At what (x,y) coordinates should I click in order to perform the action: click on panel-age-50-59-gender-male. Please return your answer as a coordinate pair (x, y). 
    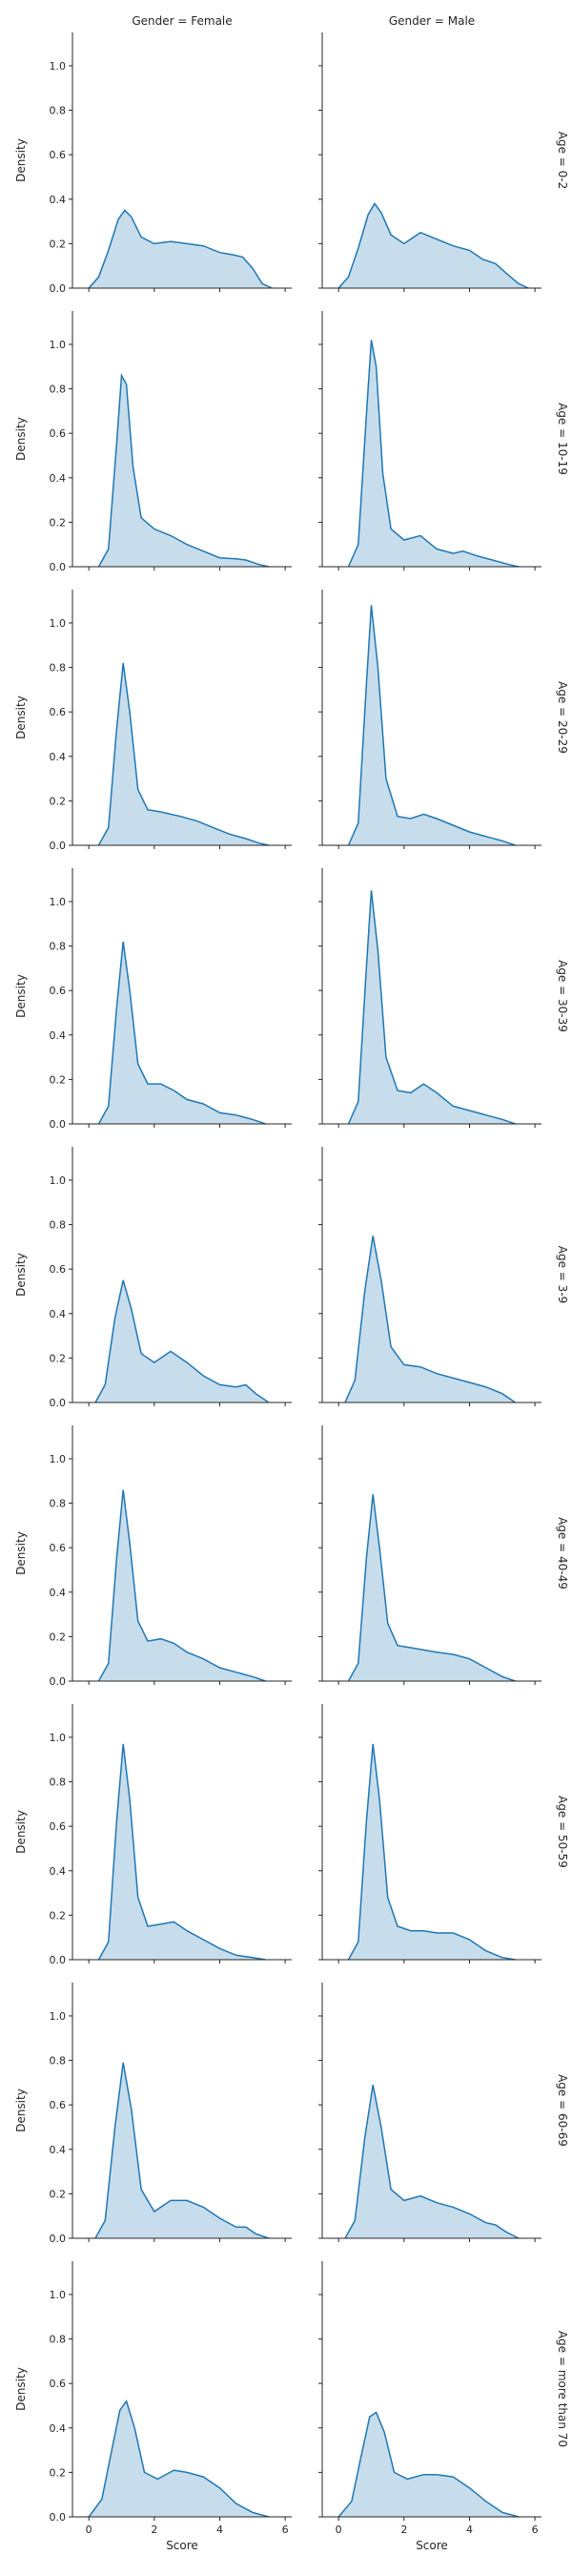
    Looking at the image, I should click on (429, 1833).